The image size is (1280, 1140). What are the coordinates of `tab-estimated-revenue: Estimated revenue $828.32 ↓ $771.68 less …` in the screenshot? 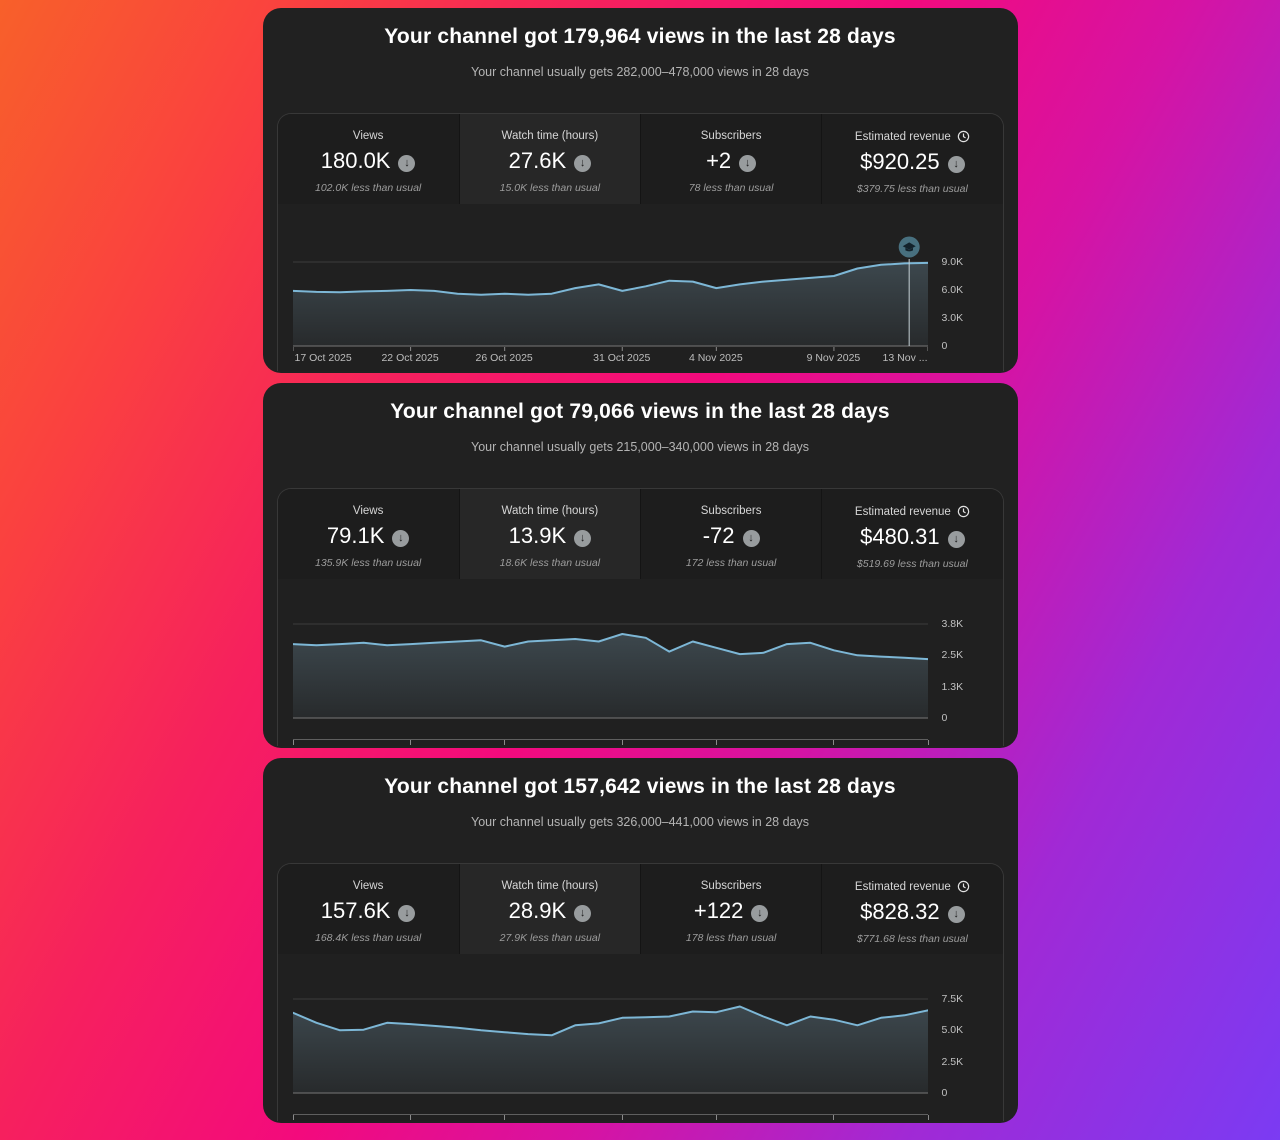 It's located at (912, 909).